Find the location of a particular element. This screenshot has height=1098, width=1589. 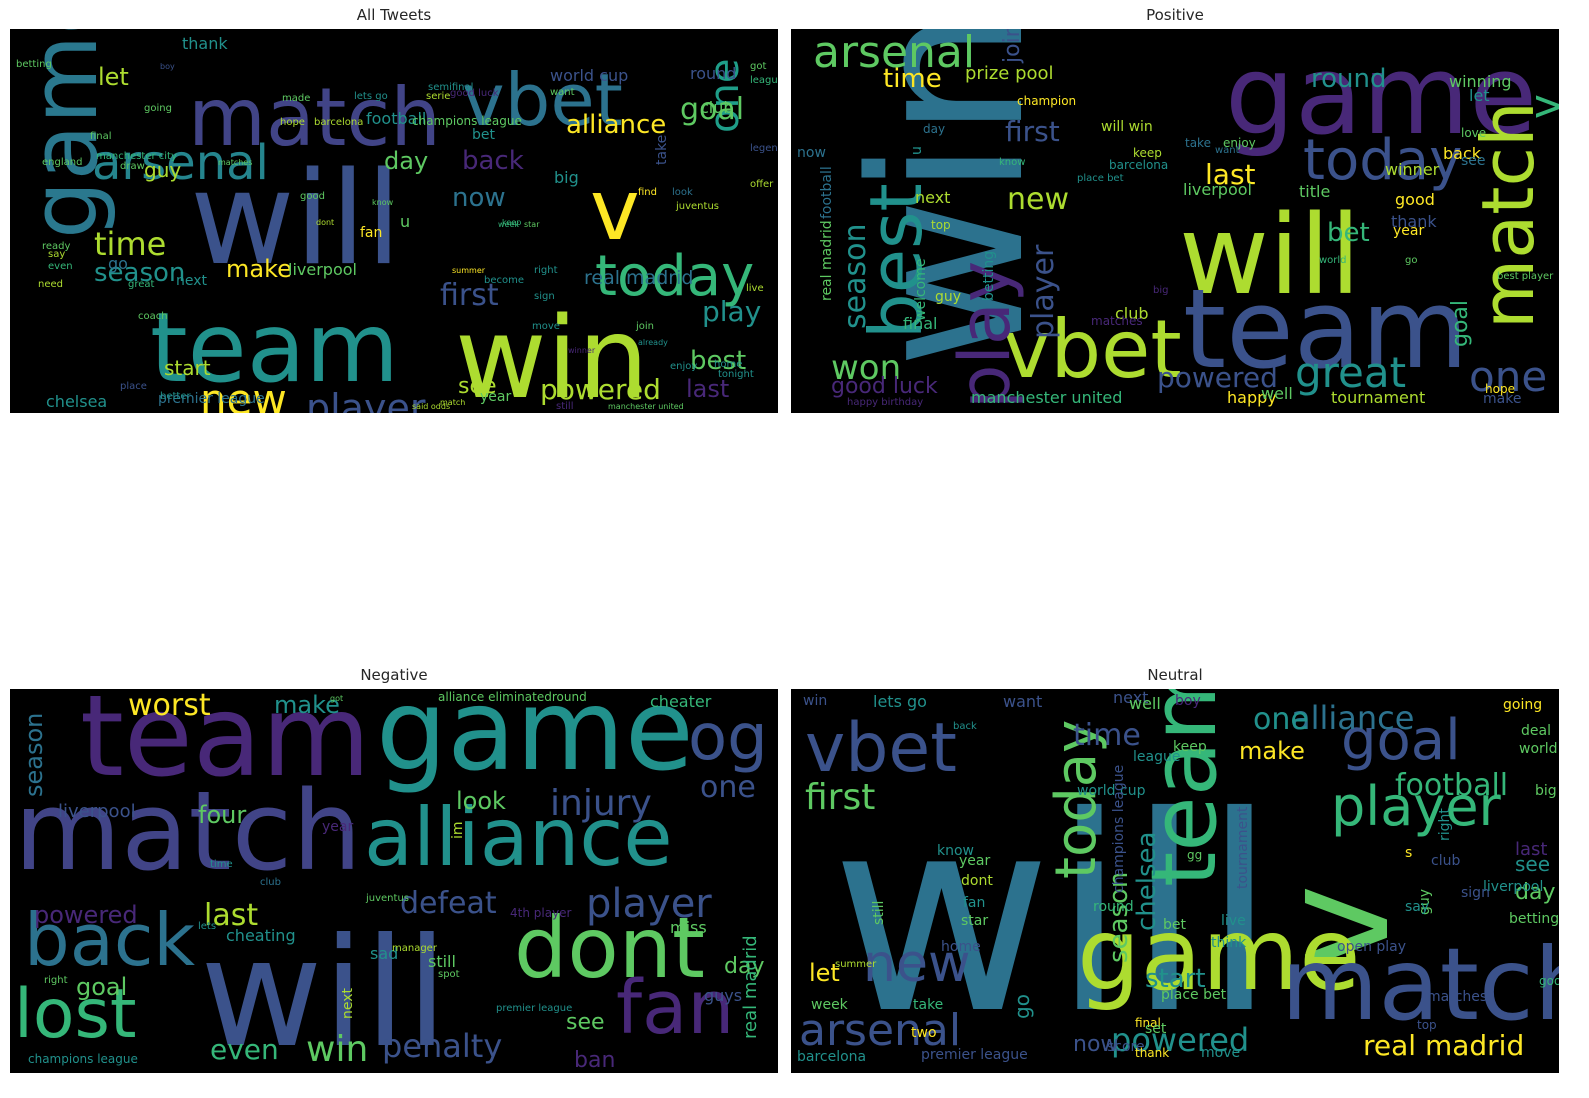

word-league: league is located at coordinates (764, 80).